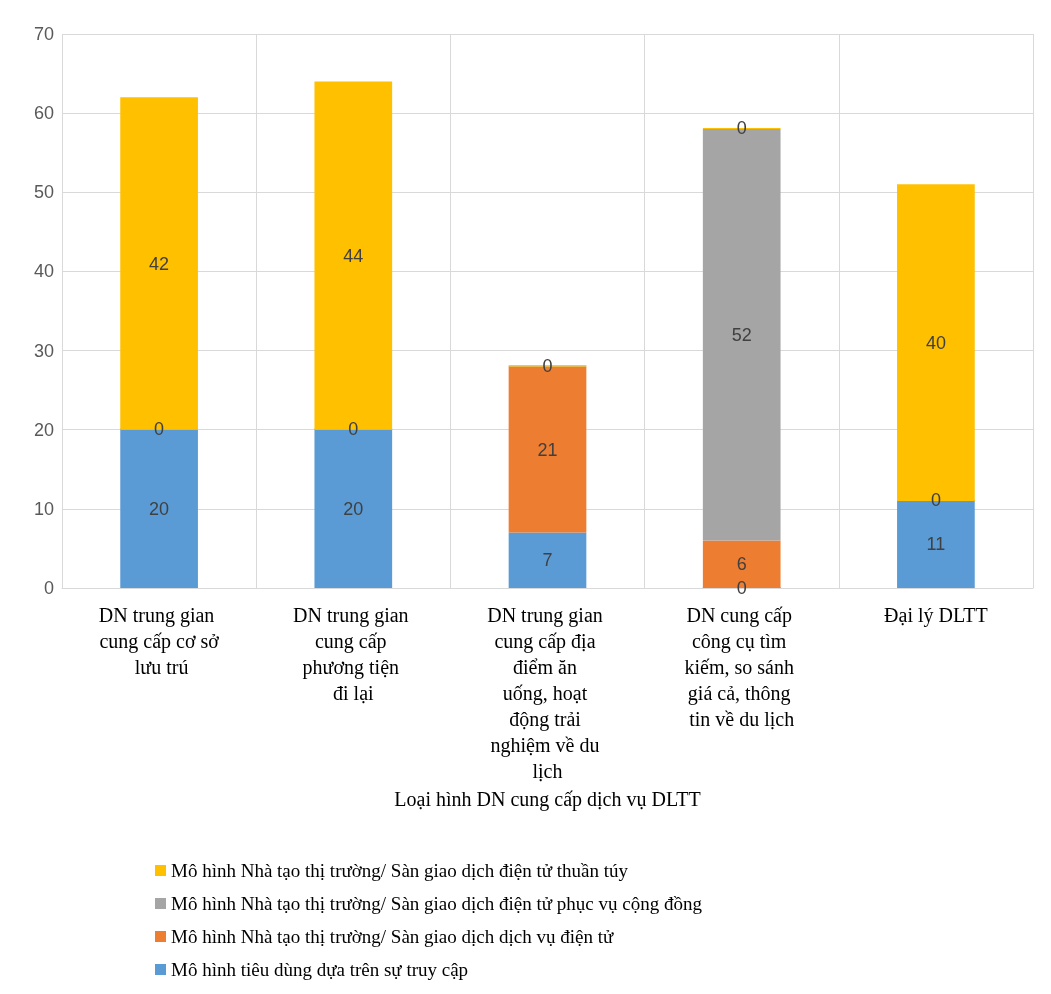 This screenshot has width=1051, height=994. Describe the element at coordinates (43, 34) in the screenshot. I see `y-tick-label: 70` at that location.